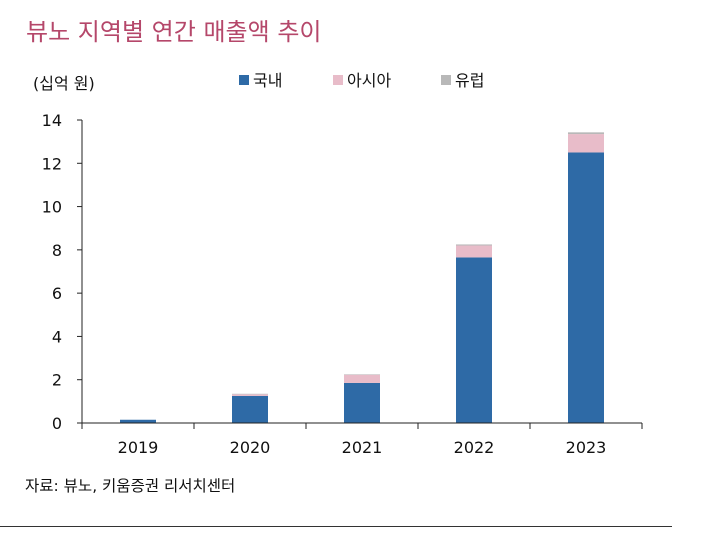  Describe the element at coordinates (369, 80) in the screenshot. I see `legend-label-2: 아시아` at that location.